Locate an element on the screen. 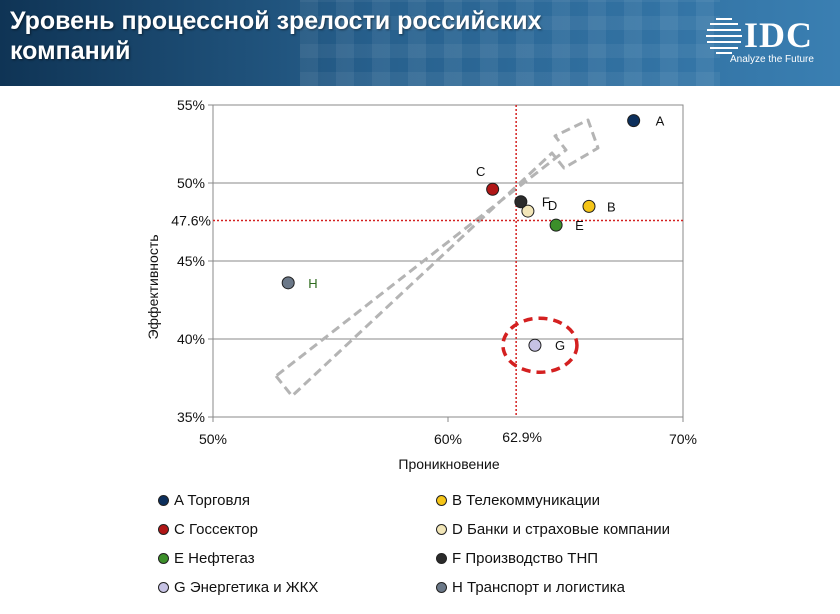 The height and width of the screenshot is (614, 840). data-point-label: H is located at coordinates (312, 283).